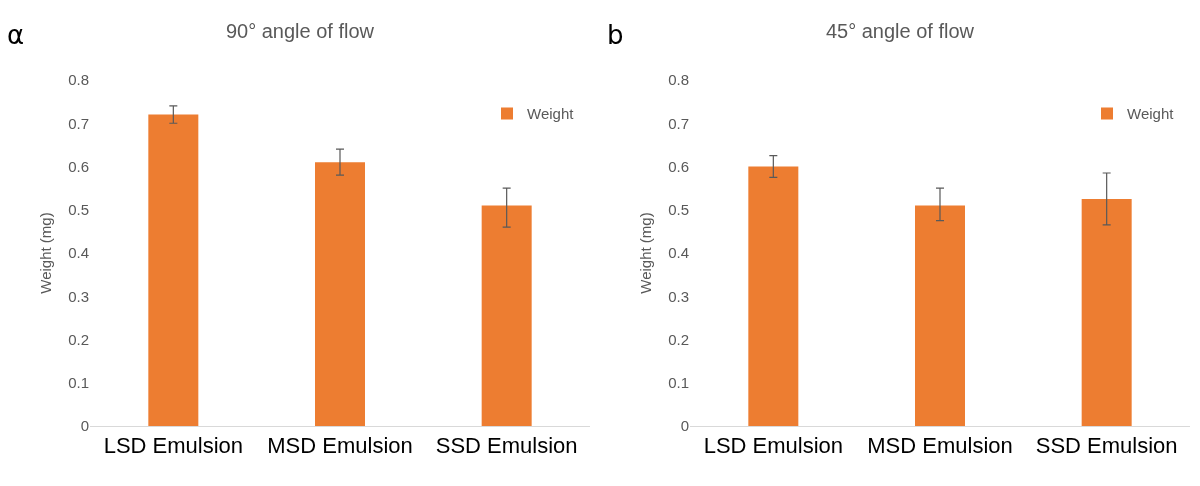 Image resolution: width=1200 pixels, height=486 pixels. I want to click on text: b, so click(615, 35).